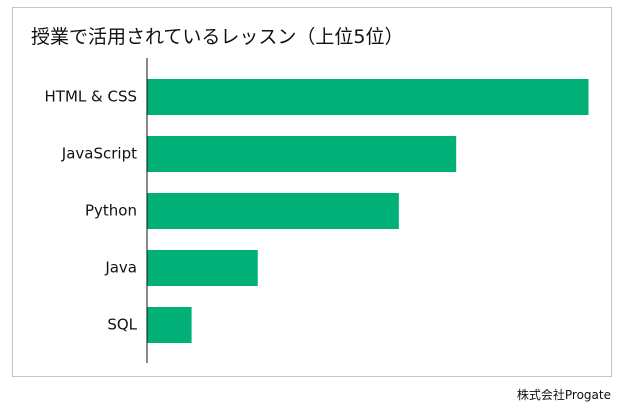 The width and height of the screenshot is (619, 408). I want to click on chart-title: 授業で活用されているレッスン（上位5位）, so click(217, 37).